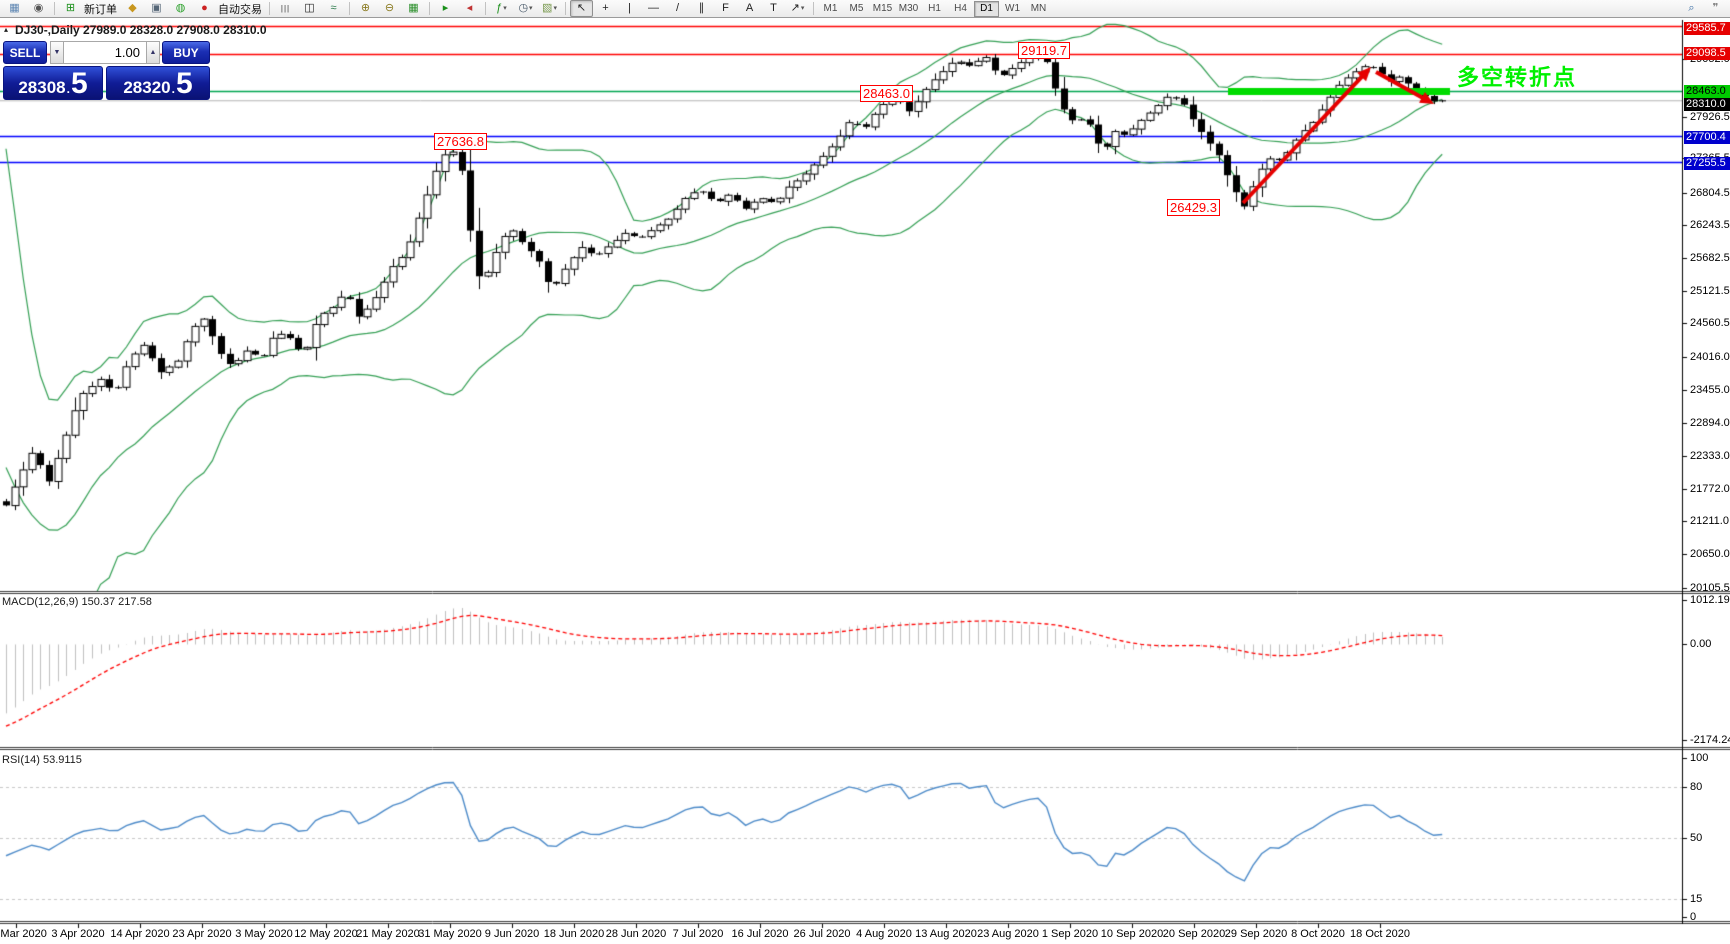 This screenshot has height=944, width=1730. Describe the element at coordinates (1710, 323) in the screenshot. I see `price-tick-label: 24560.5` at that location.